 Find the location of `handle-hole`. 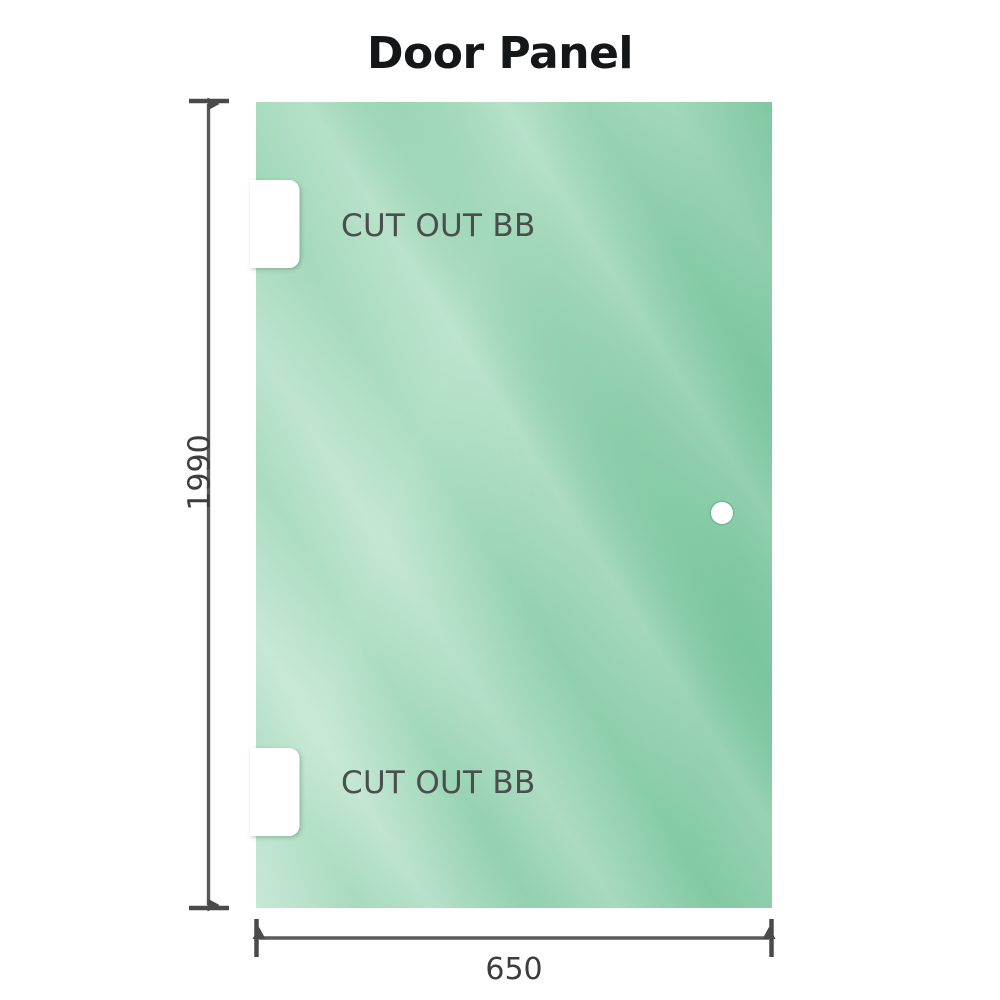

handle-hole is located at coordinates (722, 513).